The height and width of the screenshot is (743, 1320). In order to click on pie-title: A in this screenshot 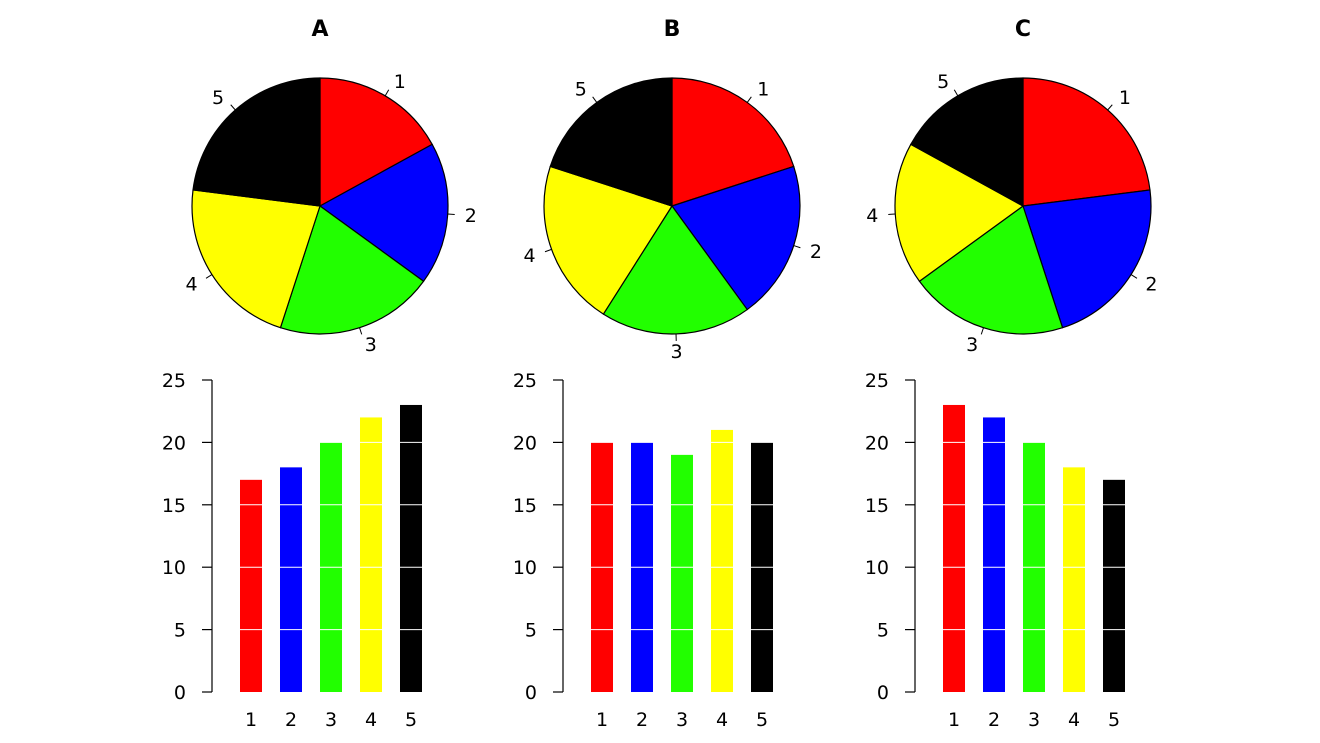, I will do `click(319, 29)`.